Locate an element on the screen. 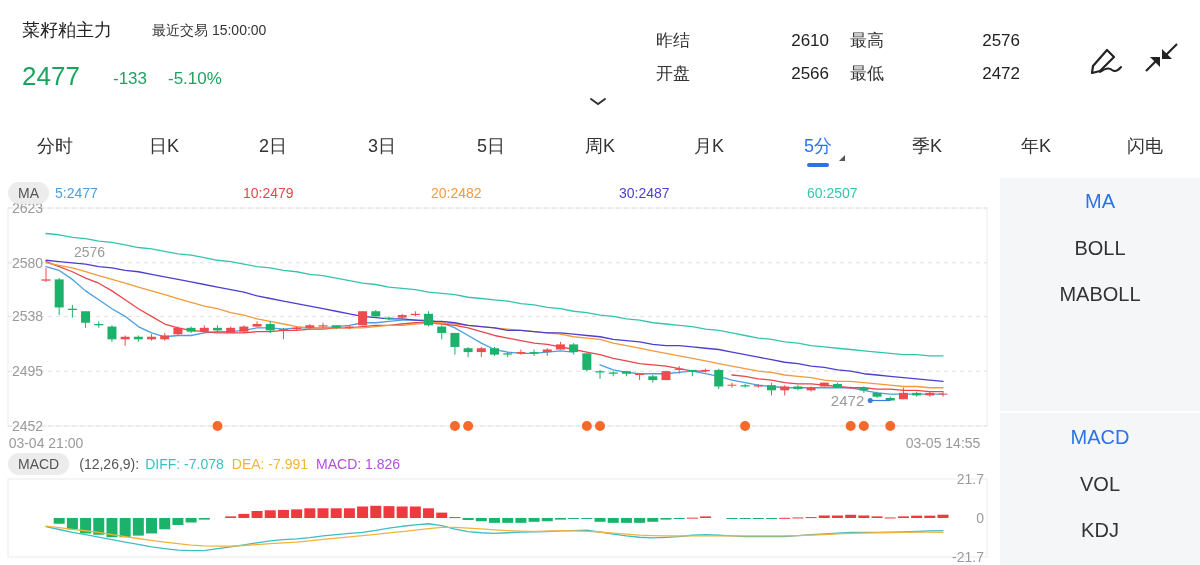 This screenshot has width=1200, height=565. tab-label: 日K is located at coordinates (164, 146).